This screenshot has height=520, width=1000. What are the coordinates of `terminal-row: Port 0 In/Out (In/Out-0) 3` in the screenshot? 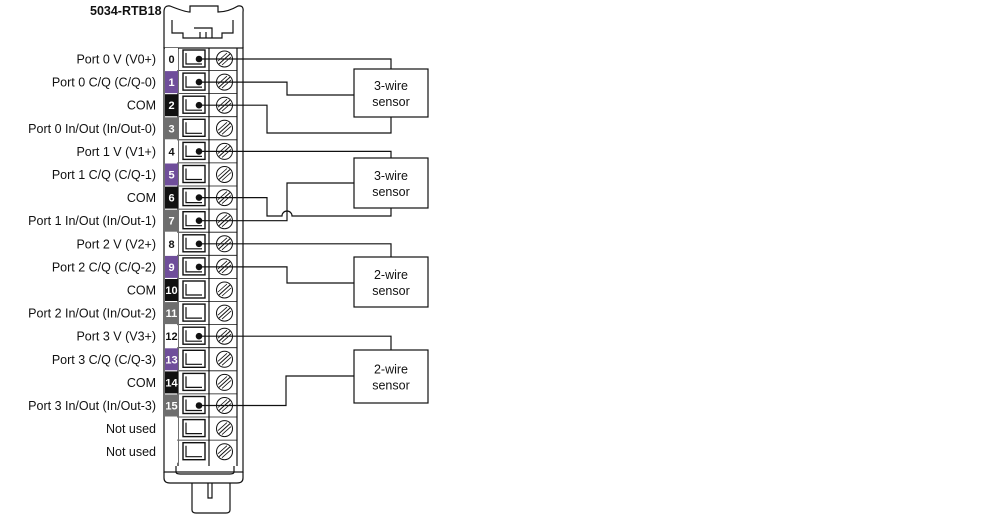 It's located at (132, 129).